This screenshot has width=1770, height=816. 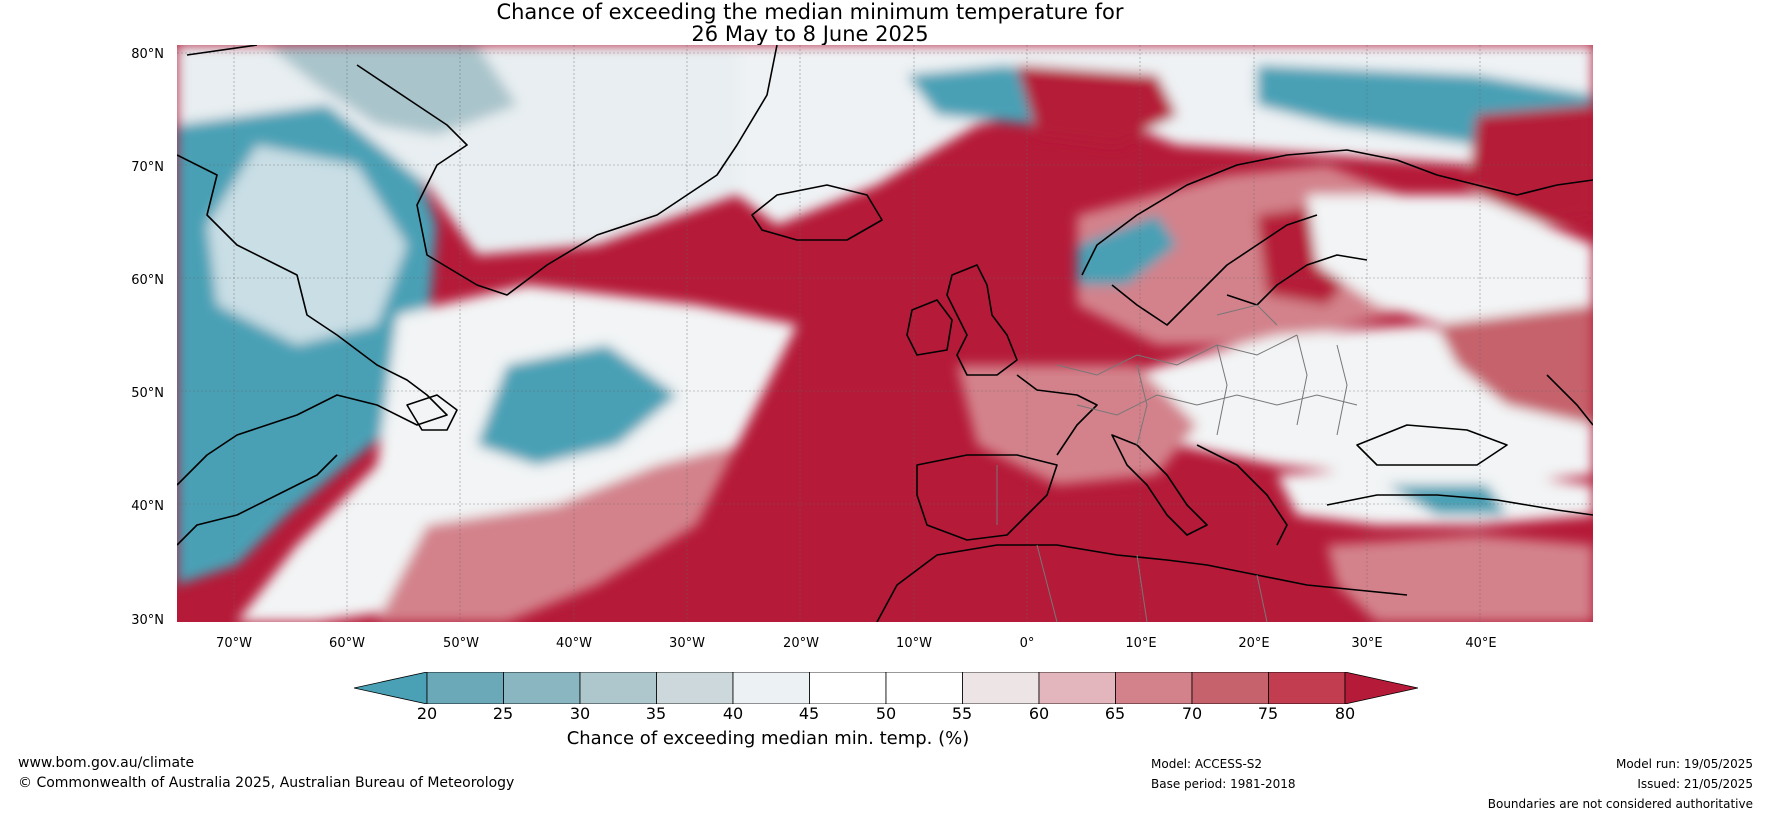 What do you see at coordinates (147, 54) in the screenshot?
I see `lat-label-80n: 80°N` at bounding box center [147, 54].